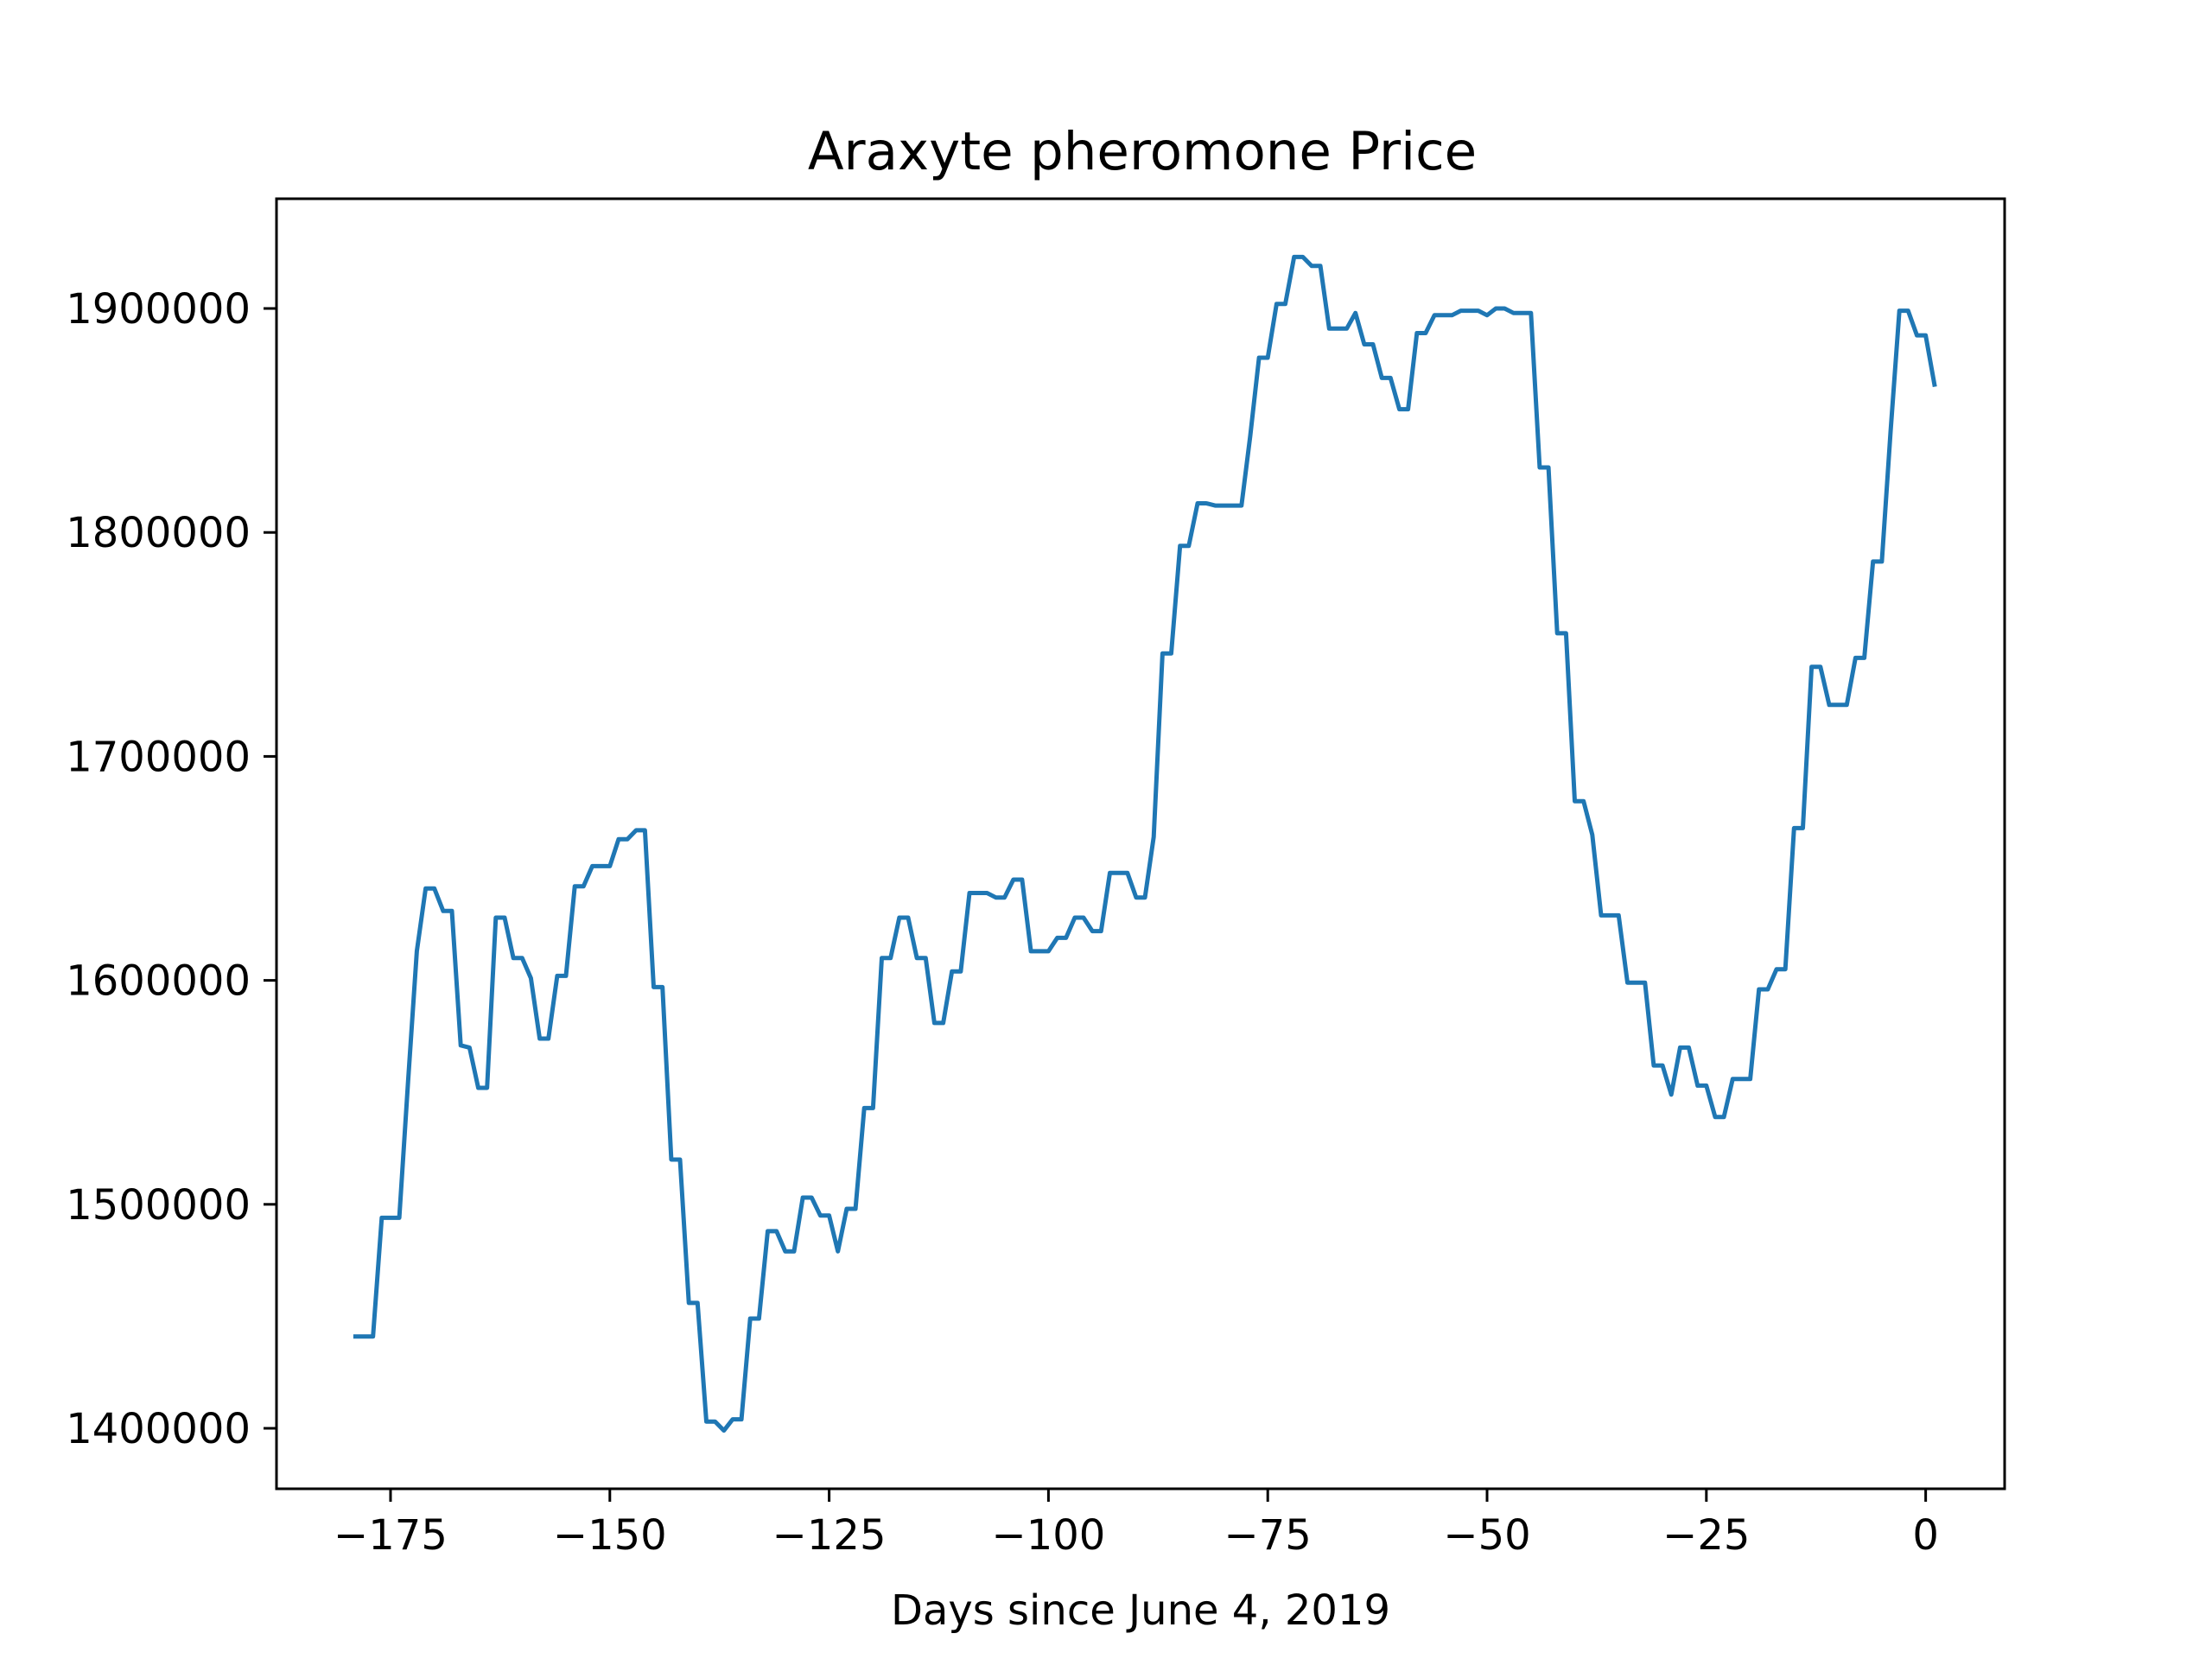  What do you see at coordinates (1706, 1535) in the screenshot?
I see `x-tick-label: −25` at bounding box center [1706, 1535].